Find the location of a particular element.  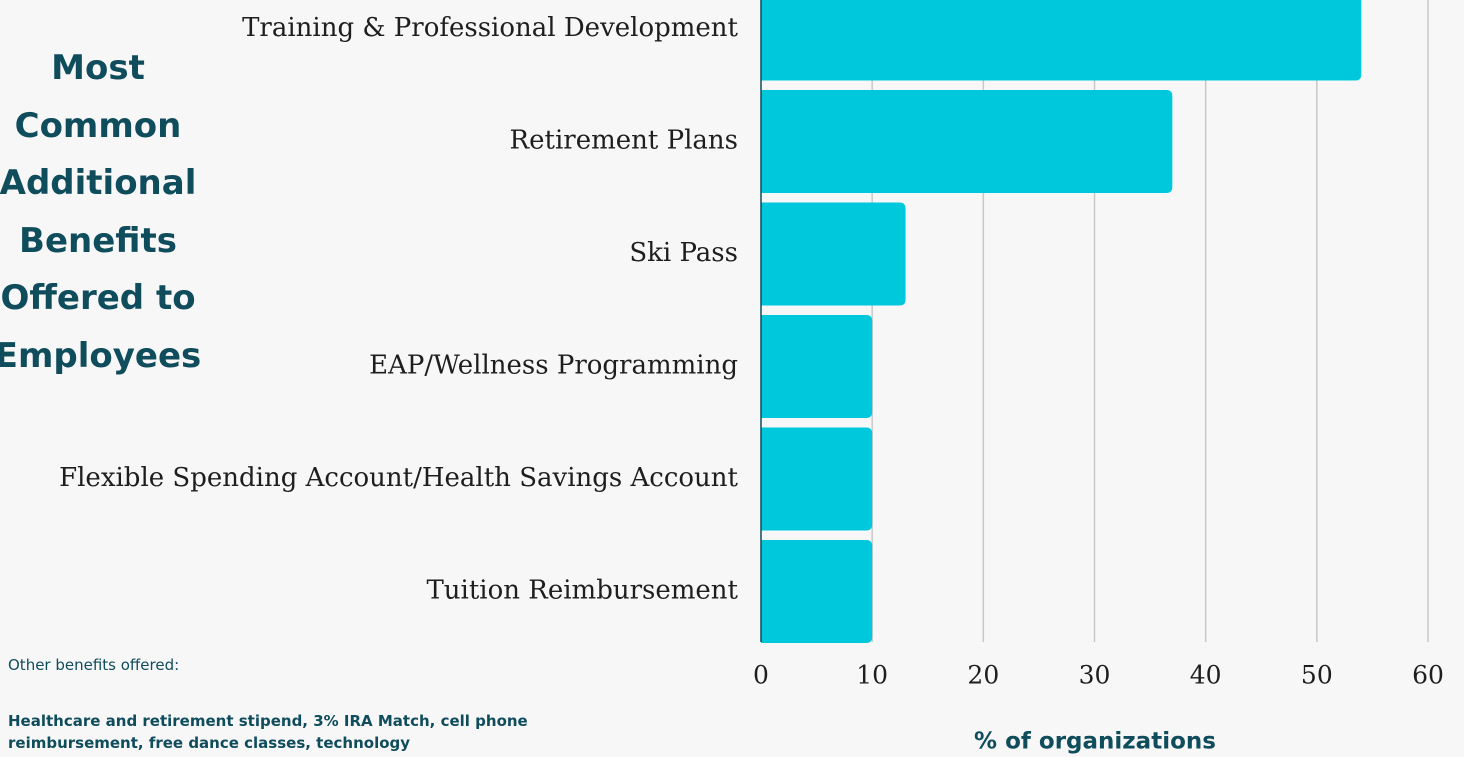

y-tick-label: Retirement Plans is located at coordinates (624, 141).